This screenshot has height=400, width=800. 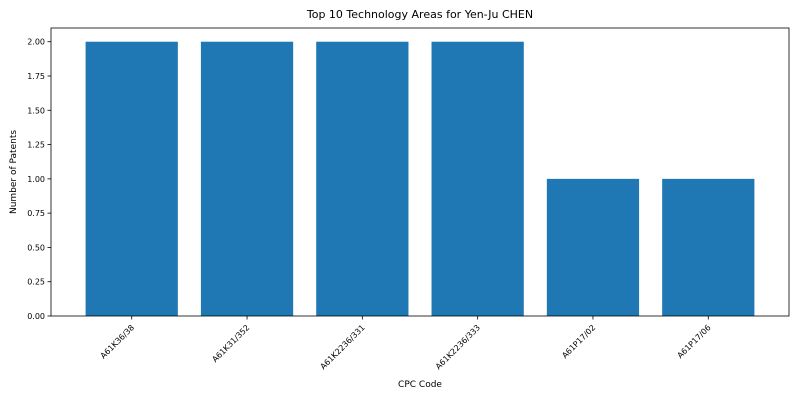 I want to click on y-tick-label: 1.00, so click(x=36, y=179).